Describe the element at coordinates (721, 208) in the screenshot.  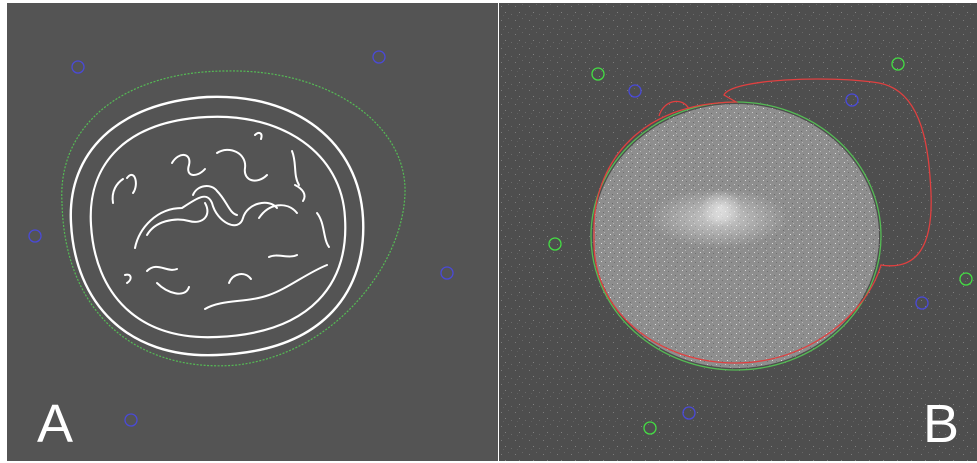
I see `disk-center-highlight` at that location.